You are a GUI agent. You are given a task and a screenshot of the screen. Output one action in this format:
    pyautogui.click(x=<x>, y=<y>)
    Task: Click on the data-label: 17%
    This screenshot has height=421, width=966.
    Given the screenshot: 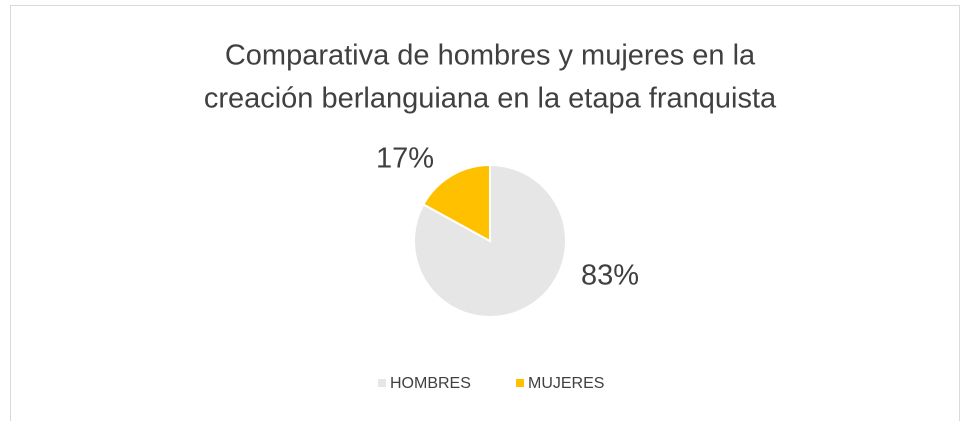 What is the action you would take?
    pyautogui.click(x=405, y=159)
    